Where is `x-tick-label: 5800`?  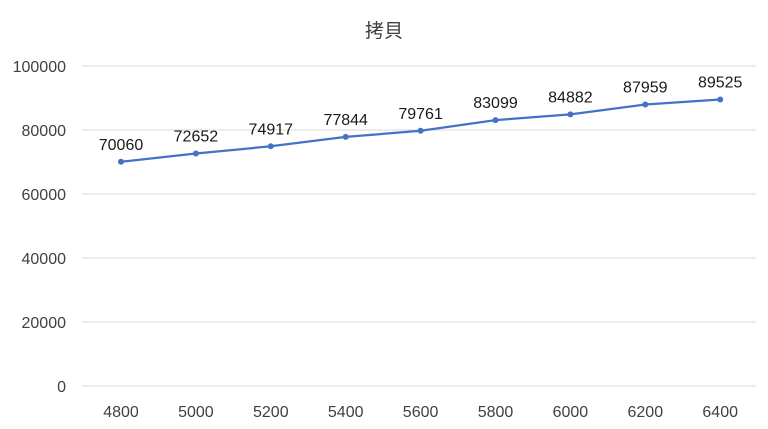
x-tick-label: 5800 is located at coordinates (496, 412).